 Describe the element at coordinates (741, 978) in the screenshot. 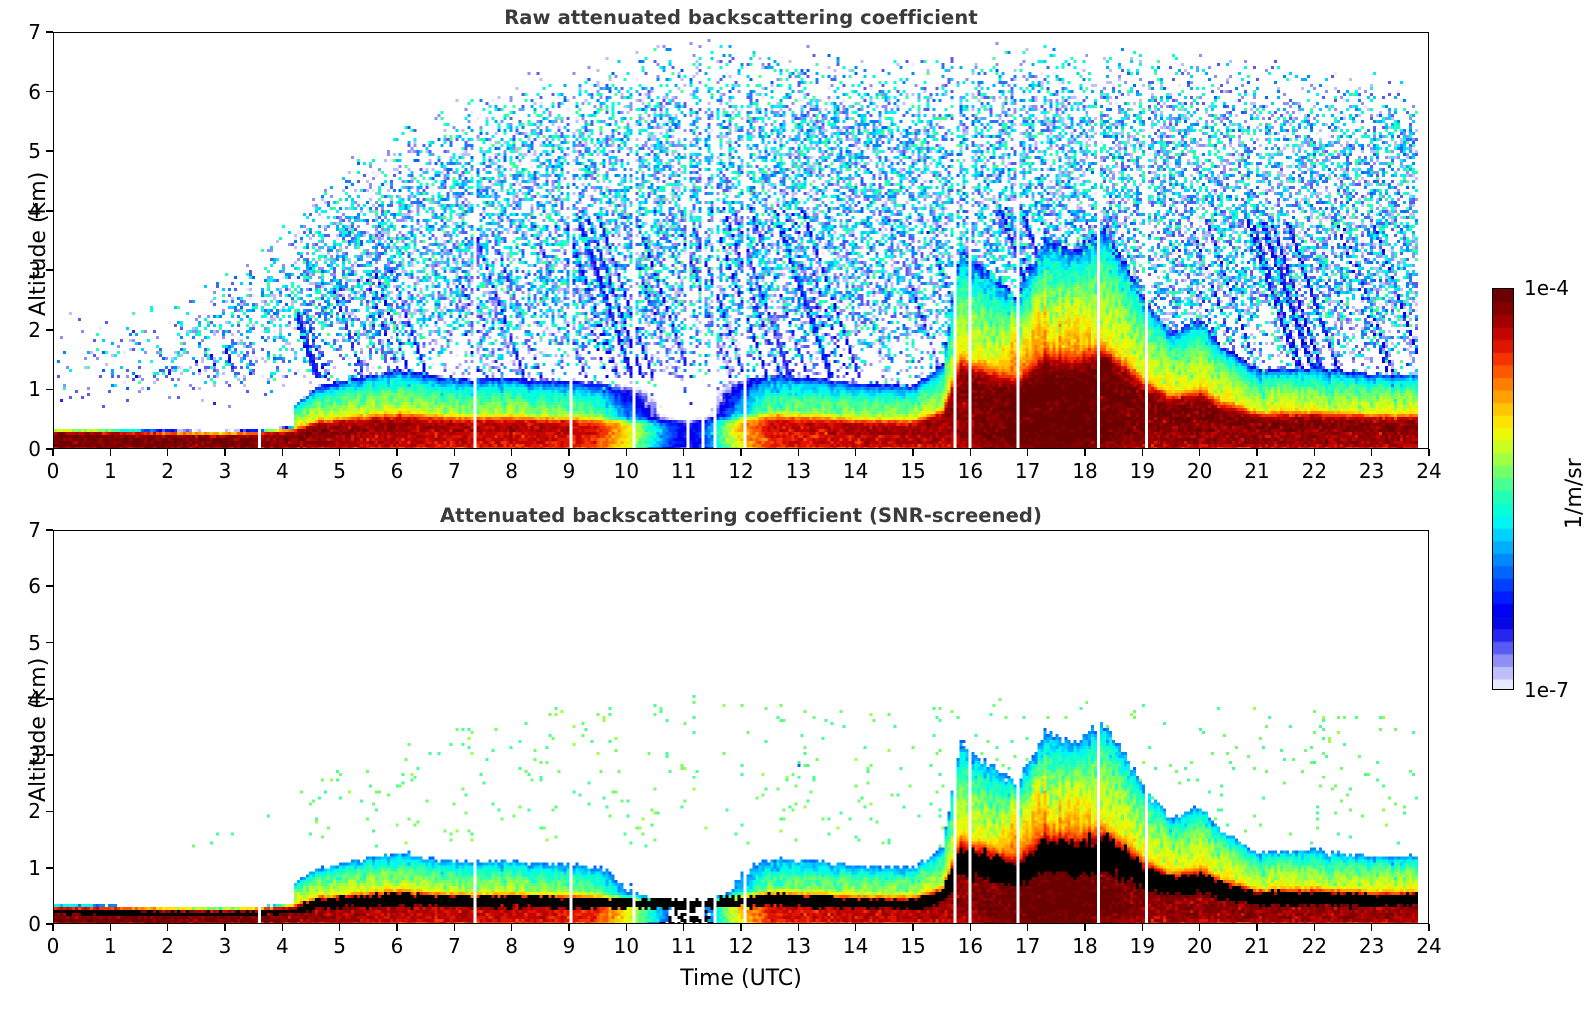

I see `x-axis-title: Time (UTC)` at that location.